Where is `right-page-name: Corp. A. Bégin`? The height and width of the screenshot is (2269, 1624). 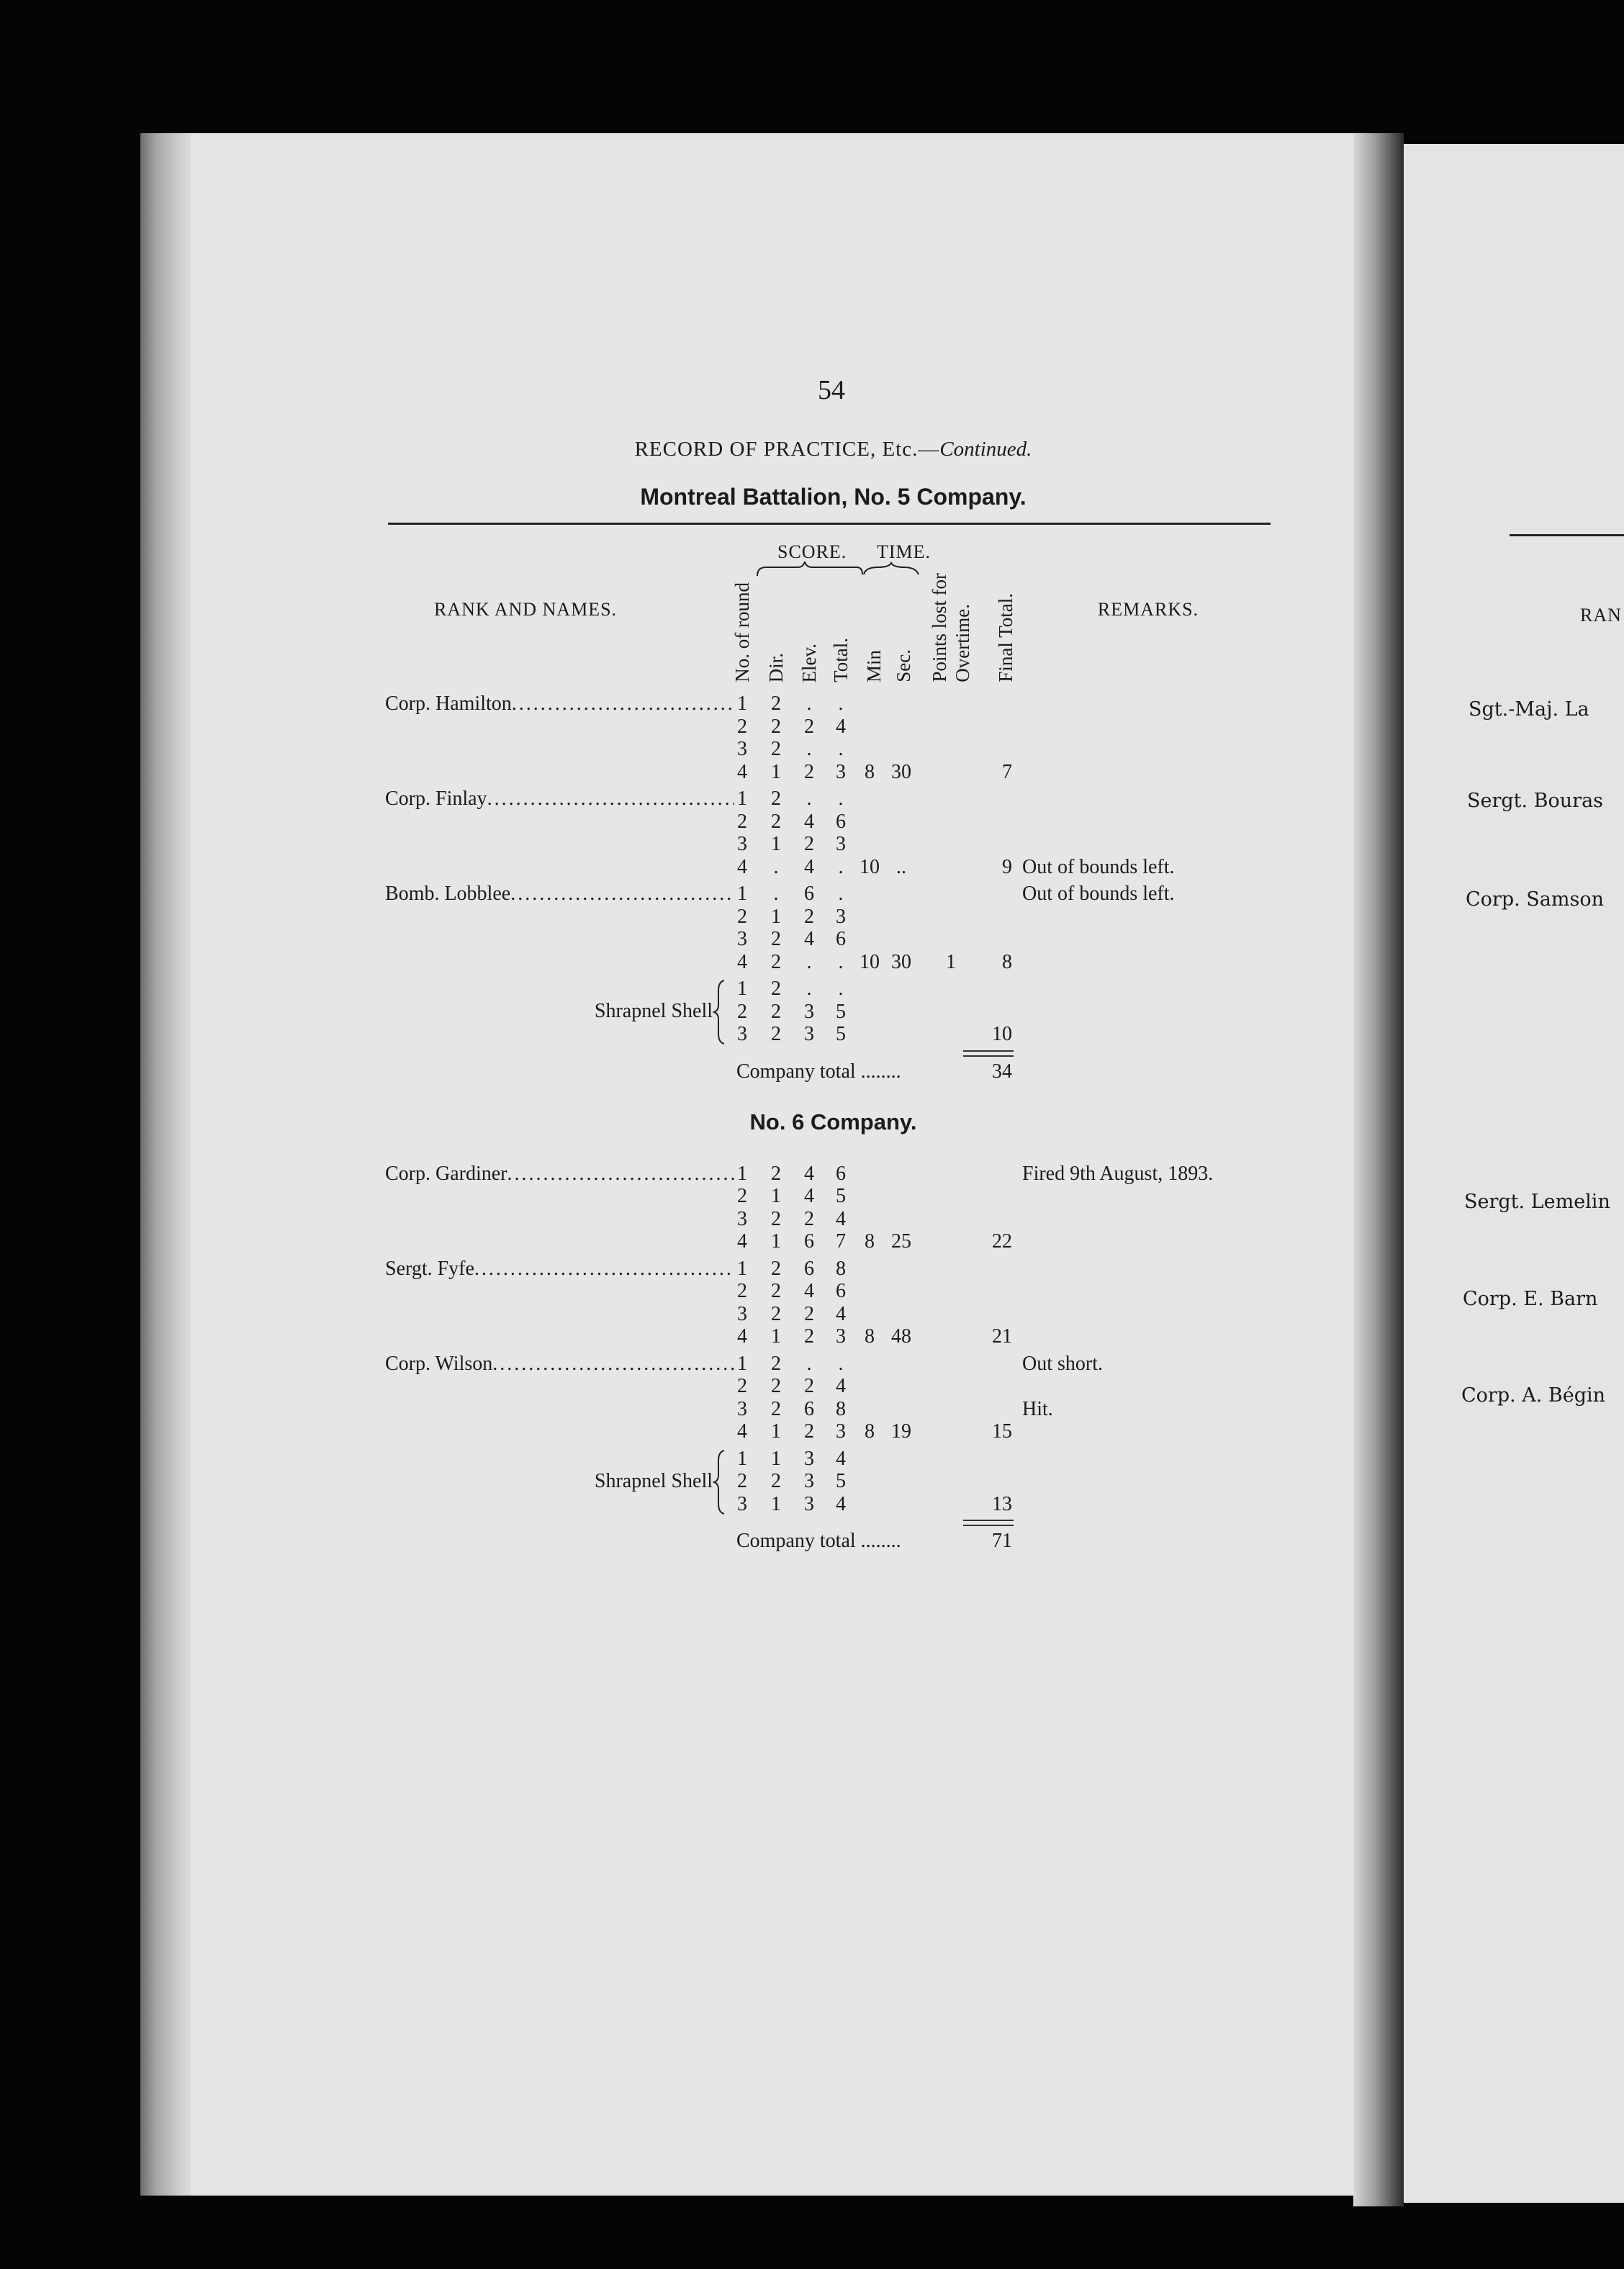 right-page-name: Corp. A. Bégin is located at coordinates (1534, 1396).